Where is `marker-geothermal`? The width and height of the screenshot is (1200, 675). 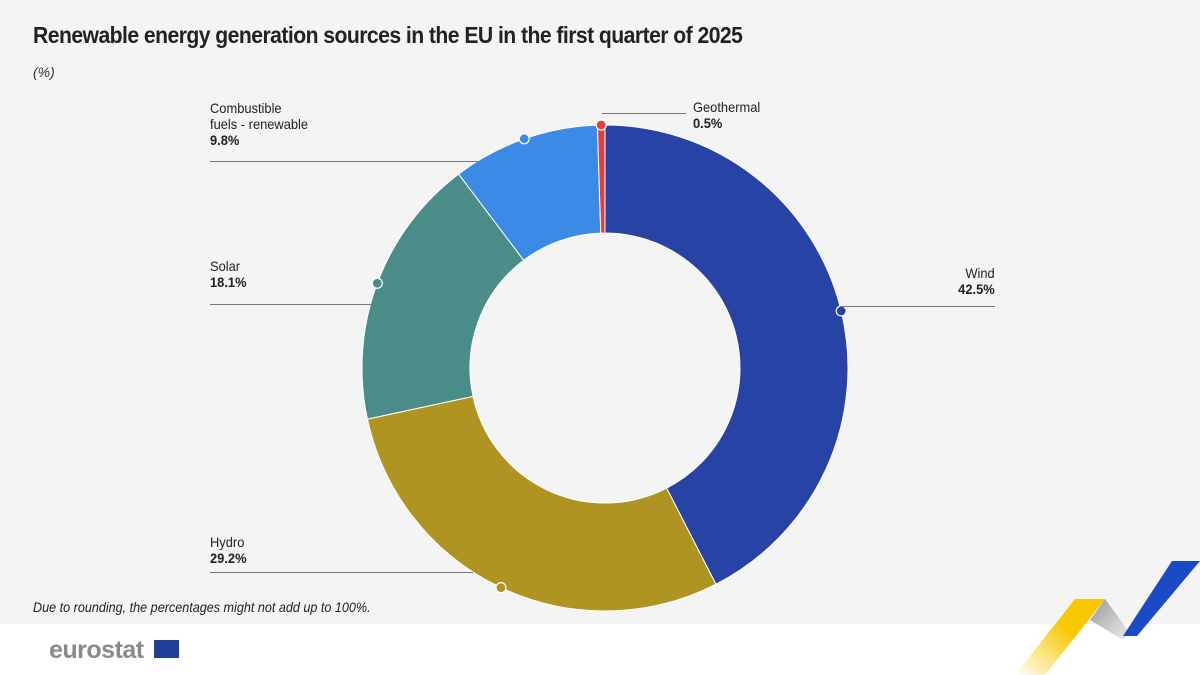
marker-geothermal is located at coordinates (601, 125).